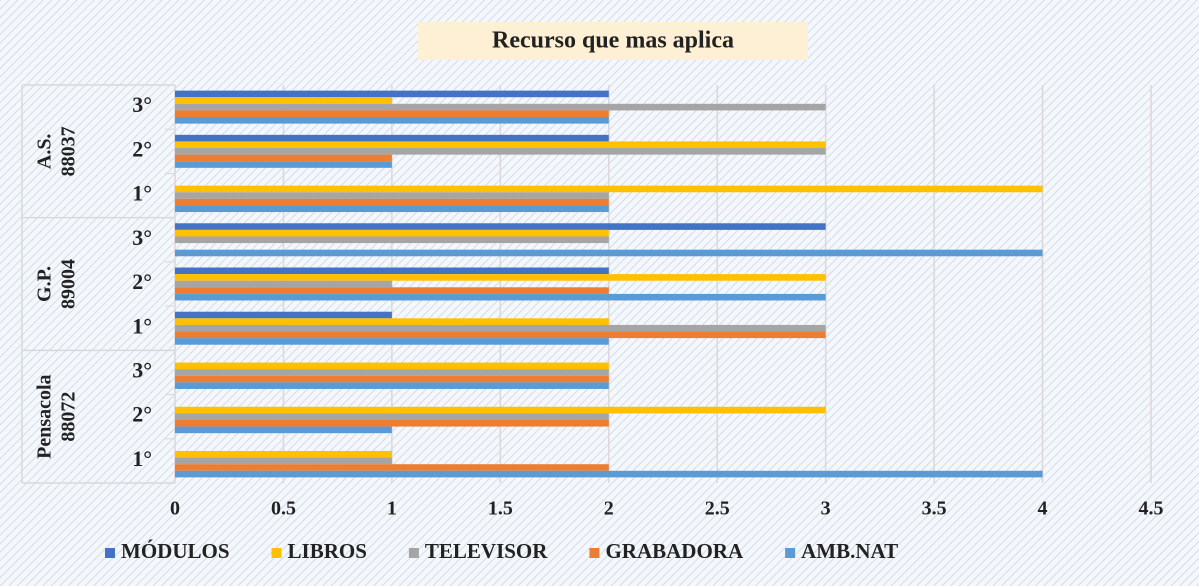  What do you see at coordinates (69, 151) in the screenshot?
I see `group-label: 88037` at bounding box center [69, 151].